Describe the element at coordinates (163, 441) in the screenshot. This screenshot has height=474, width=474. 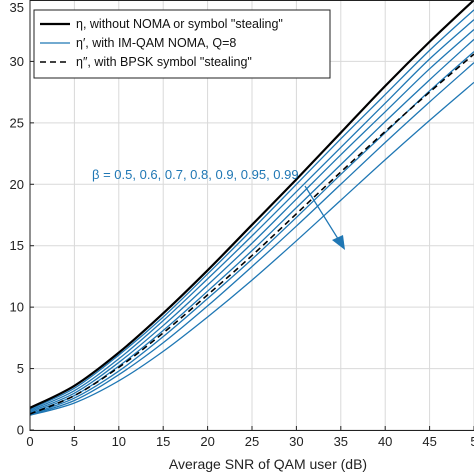
I see `x-tick-label: 15` at that location.